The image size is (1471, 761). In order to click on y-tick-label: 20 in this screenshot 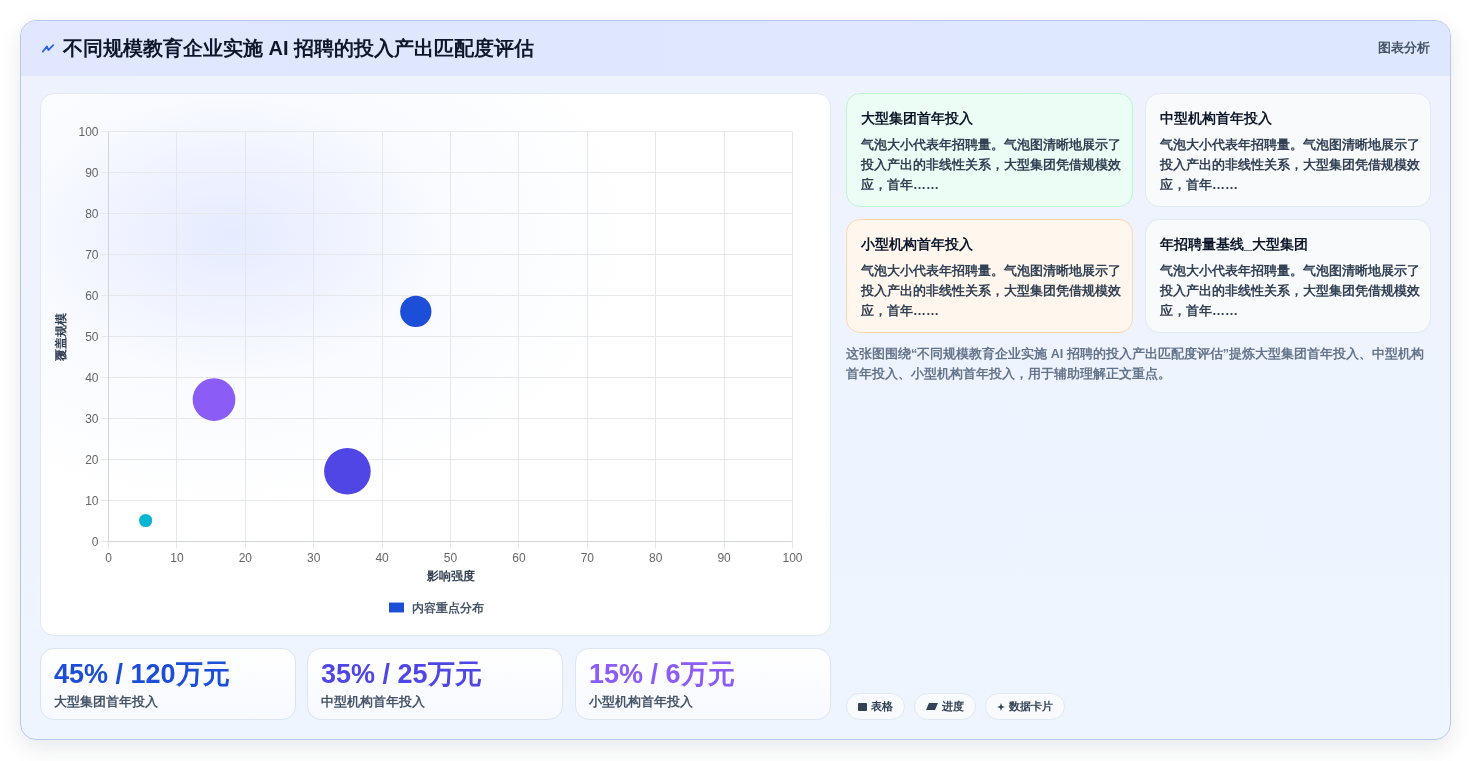, I will do `click(92, 459)`.